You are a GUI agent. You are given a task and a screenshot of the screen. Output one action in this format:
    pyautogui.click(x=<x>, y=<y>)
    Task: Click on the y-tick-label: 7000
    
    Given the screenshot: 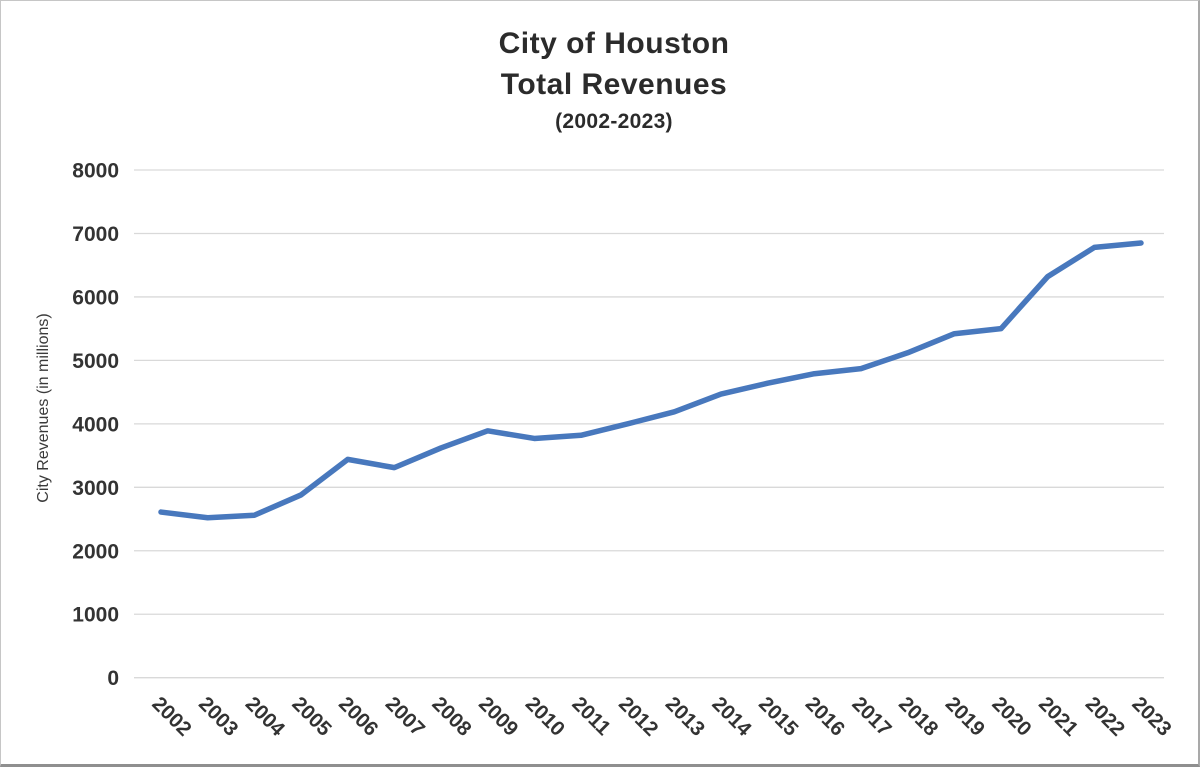 What is the action you would take?
    pyautogui.click(x=95, y=234)
    